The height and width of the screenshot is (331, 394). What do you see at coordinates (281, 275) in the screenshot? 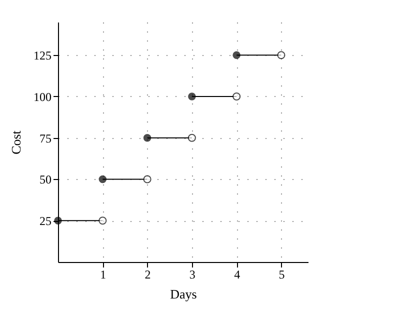
I see `x-tick-label: 5` at bounding box center [281, 275].